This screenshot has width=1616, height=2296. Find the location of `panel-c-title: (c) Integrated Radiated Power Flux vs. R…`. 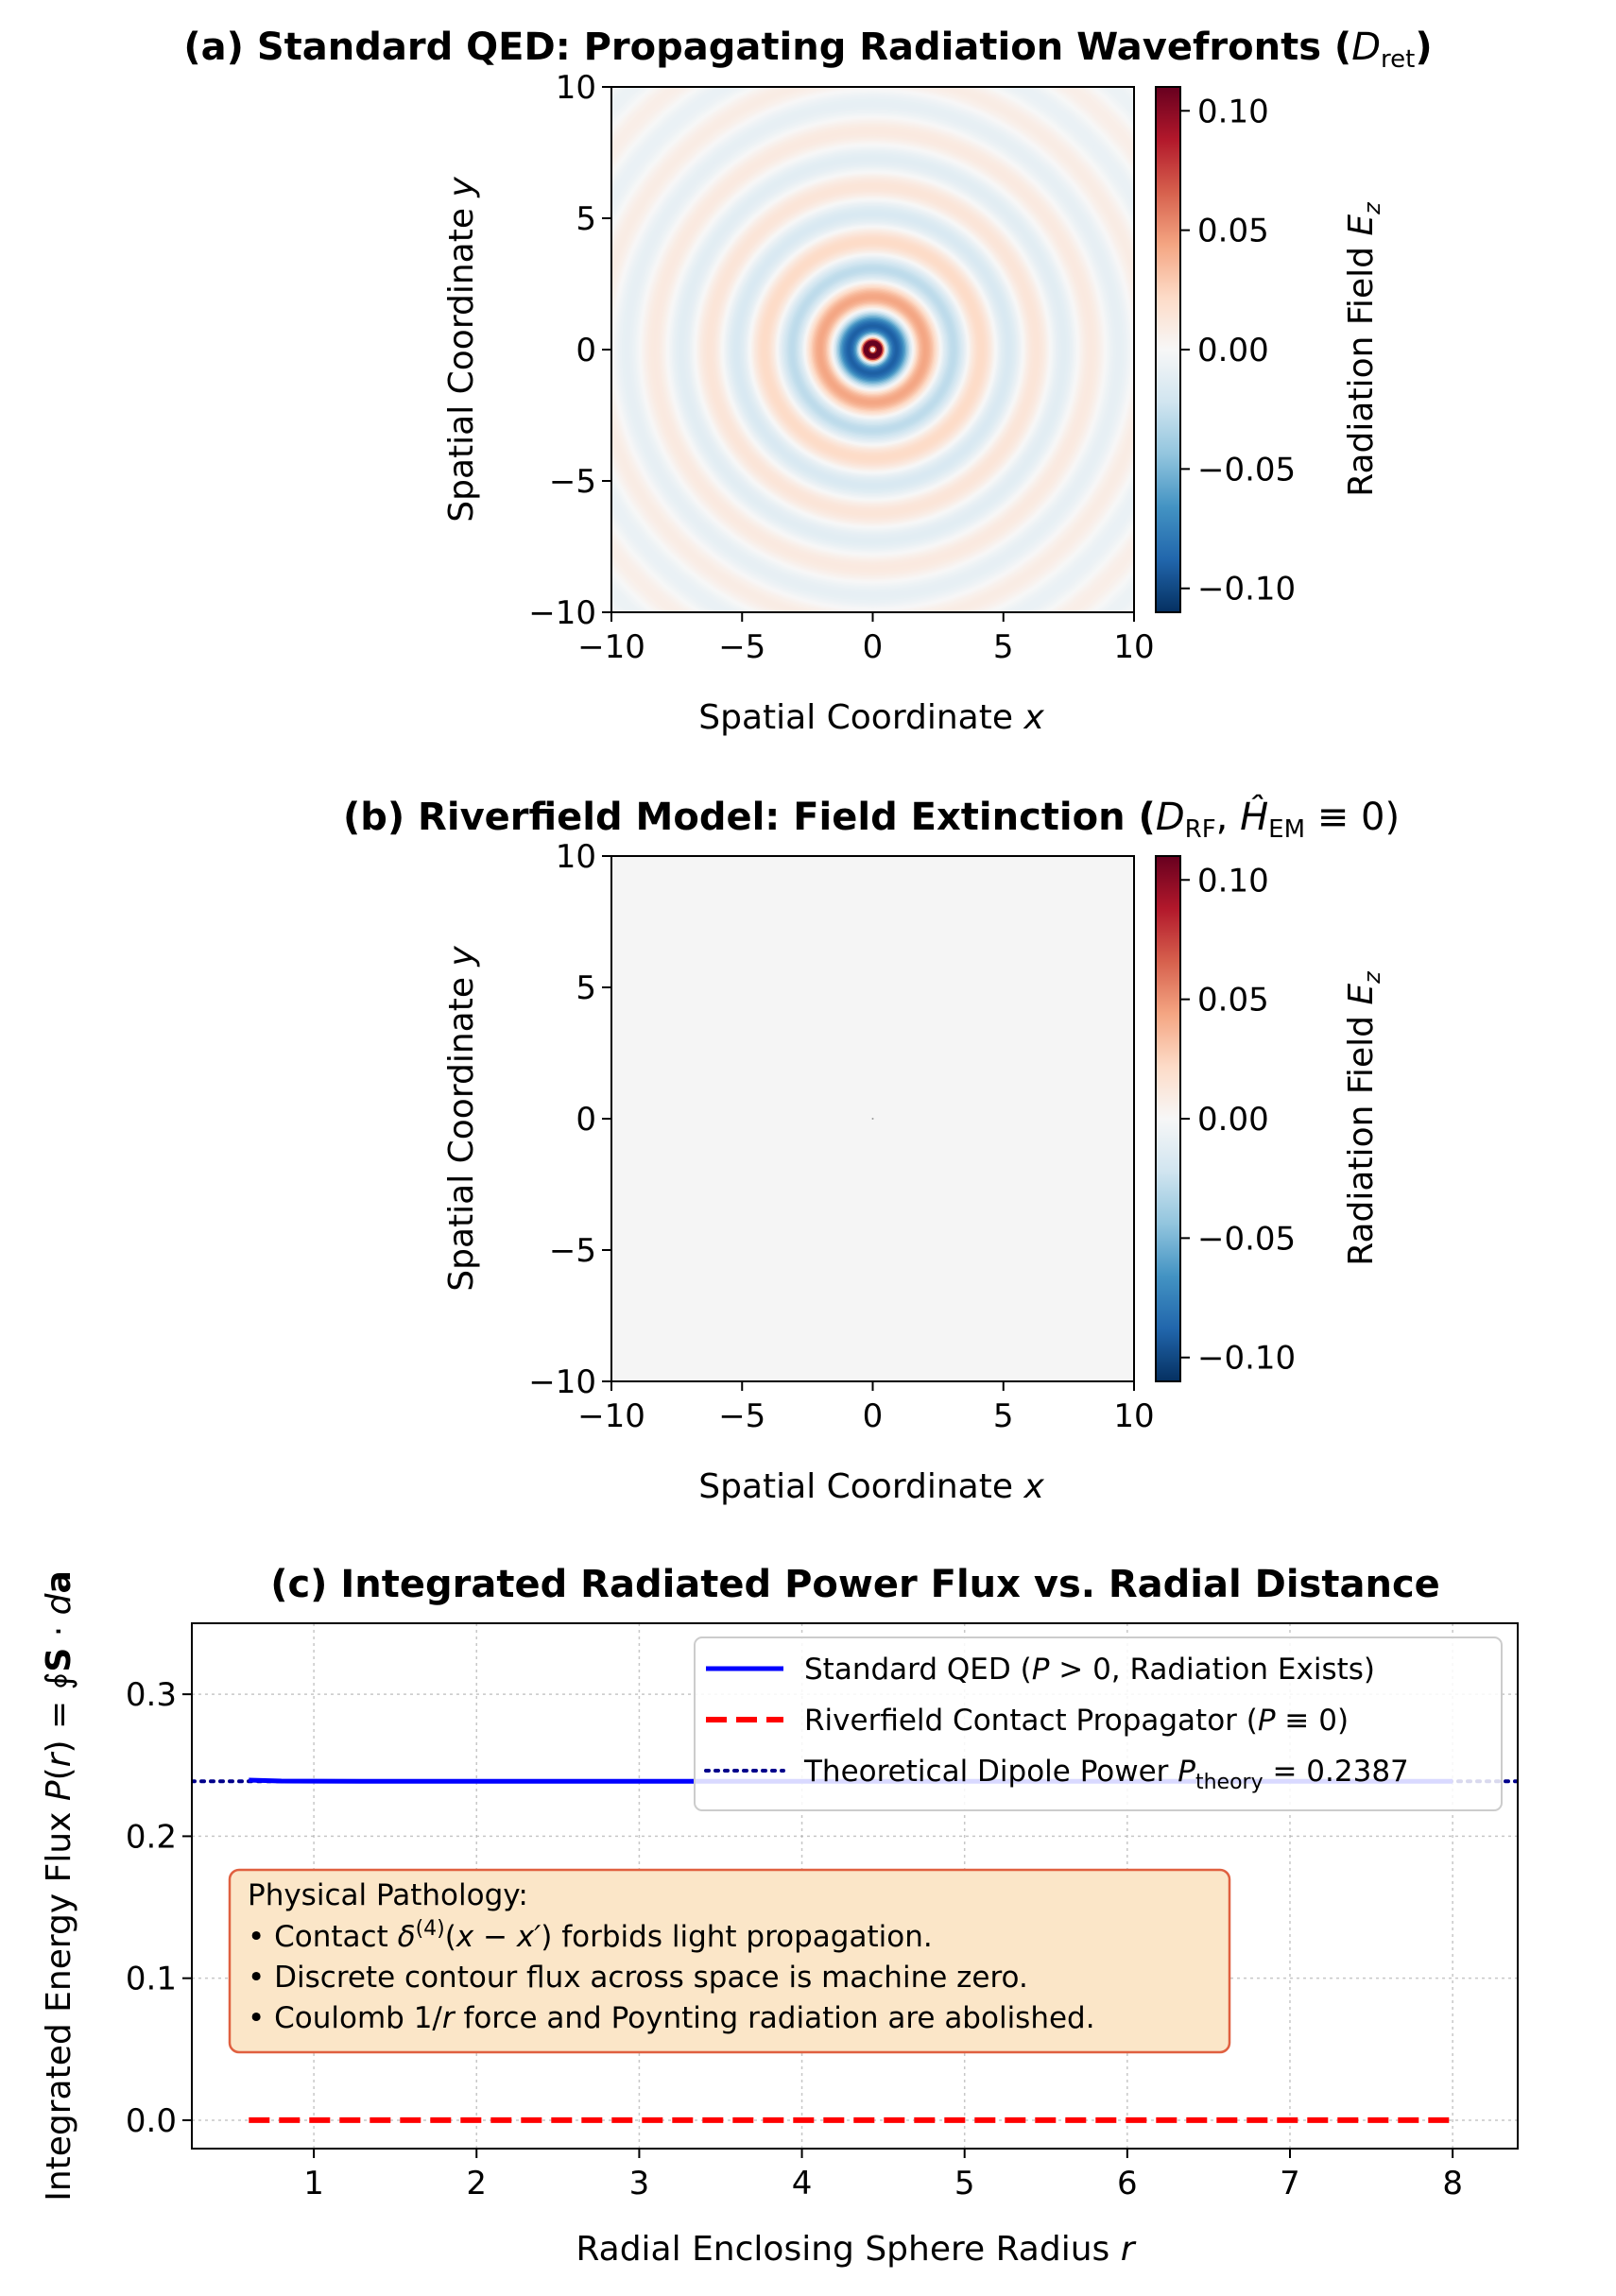

panel-c-title: (c) Integrated Radiated Power Flux vs. R… is located at coordinates (855, 1584).